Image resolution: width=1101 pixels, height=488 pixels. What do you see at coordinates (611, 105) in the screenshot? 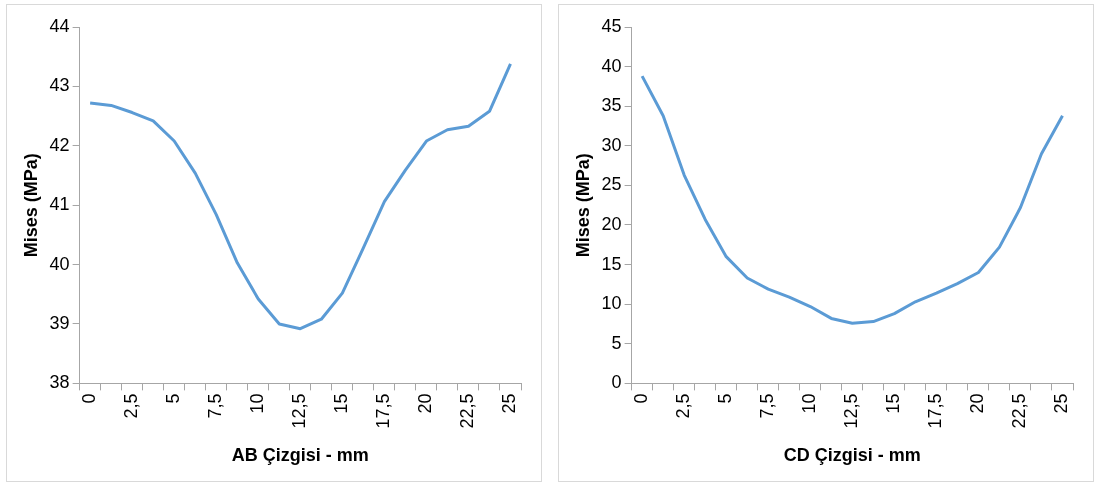
I see `y-tick-label: 35` at bounding box center [611, 105].